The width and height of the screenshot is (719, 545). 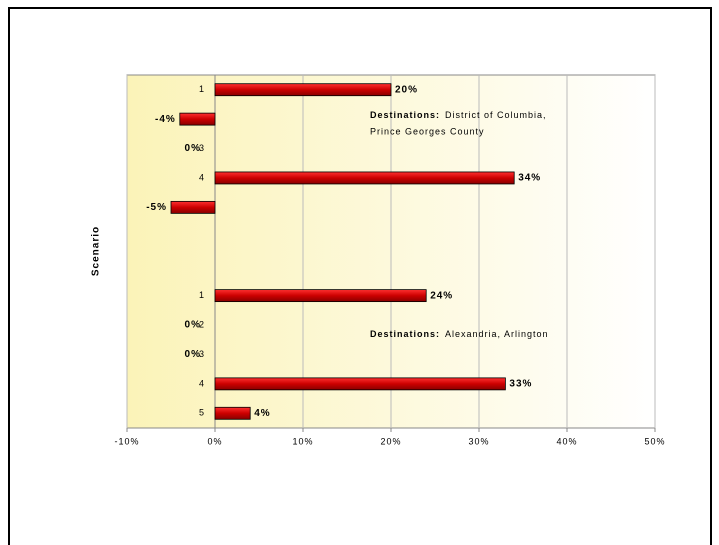 What do you see at coordinates (126, 441) in the screenshot?
I see `x-tick-label: -10%` at bounding box center [126, 441].